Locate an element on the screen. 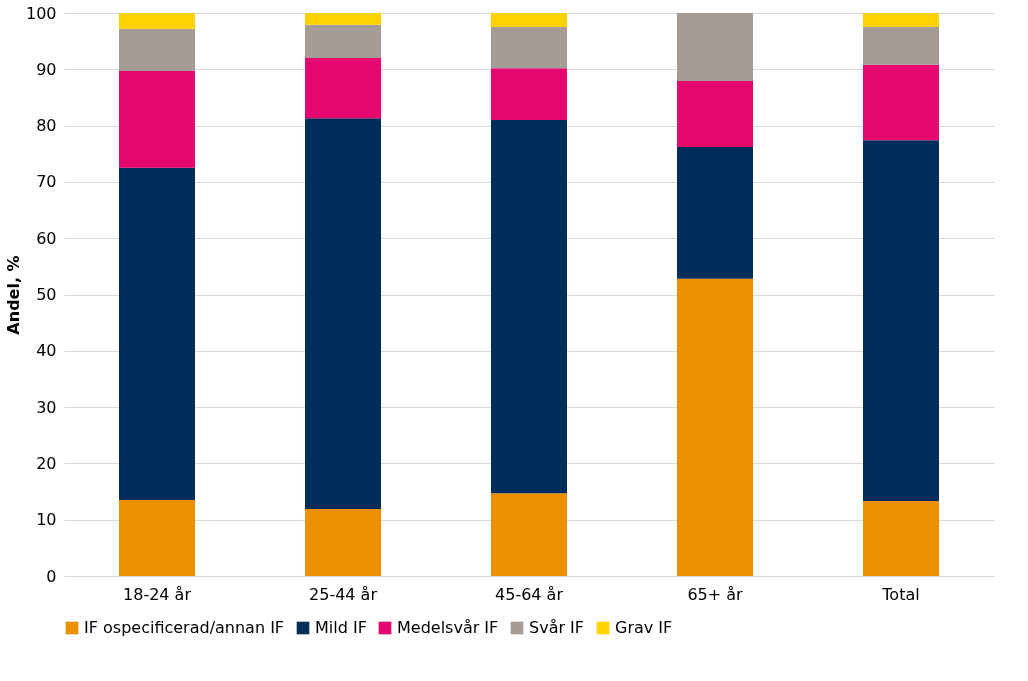 This screenshot has width=1028, height=681. legend-label: Svår IF is located at coordinates (557, 627).